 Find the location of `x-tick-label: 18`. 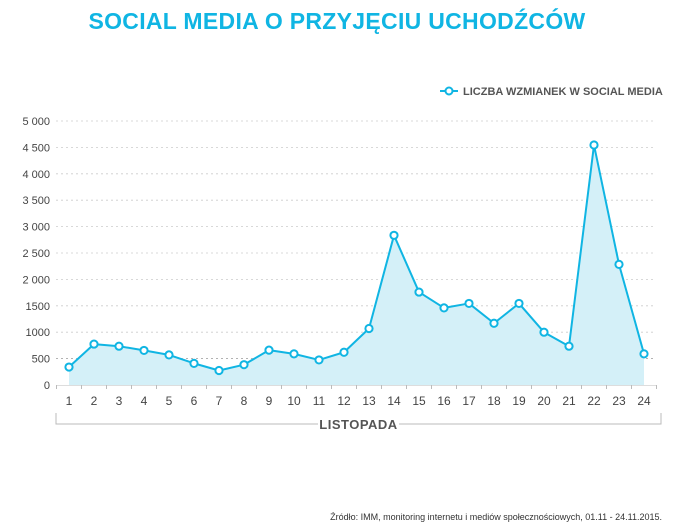

x-tick-label: 18 is located at coordinates (494, 401).